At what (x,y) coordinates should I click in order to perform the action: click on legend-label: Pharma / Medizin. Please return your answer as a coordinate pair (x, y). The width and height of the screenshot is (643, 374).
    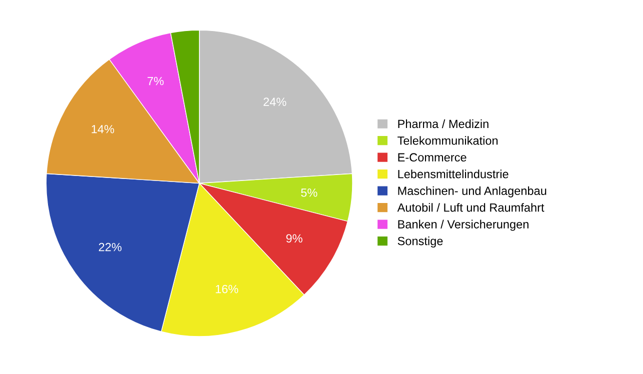
    Looking at the image, I should click on (443, 123).